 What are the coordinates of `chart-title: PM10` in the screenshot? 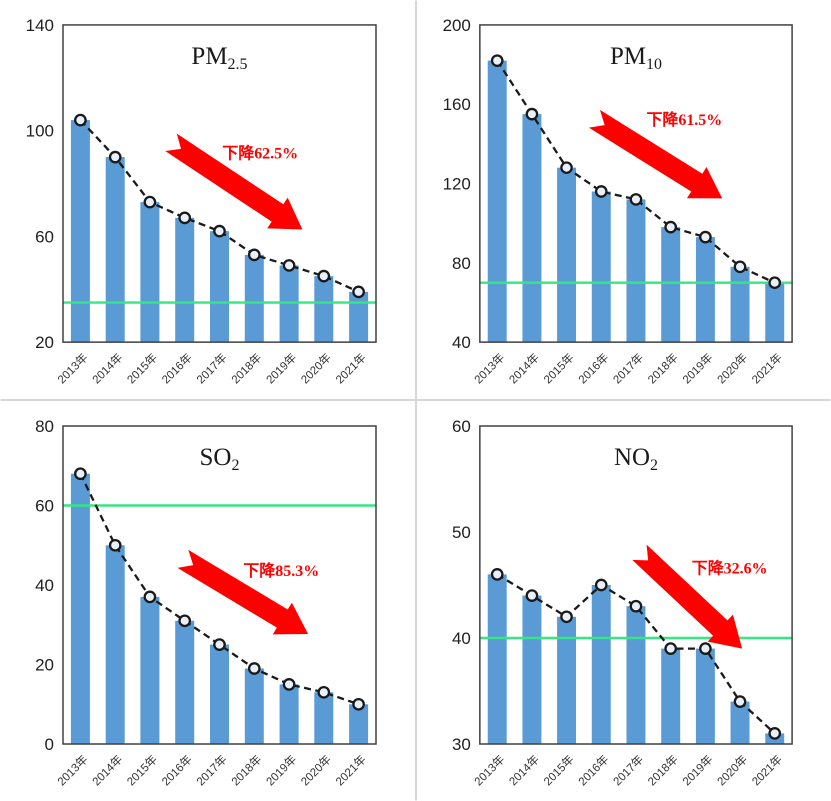 It's located at (636, 58).